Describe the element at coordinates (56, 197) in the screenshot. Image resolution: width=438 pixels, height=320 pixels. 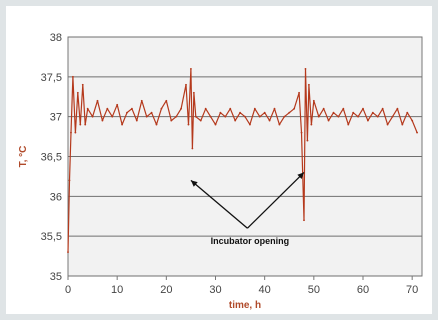
I see `y-tick-label: 36` at that location.